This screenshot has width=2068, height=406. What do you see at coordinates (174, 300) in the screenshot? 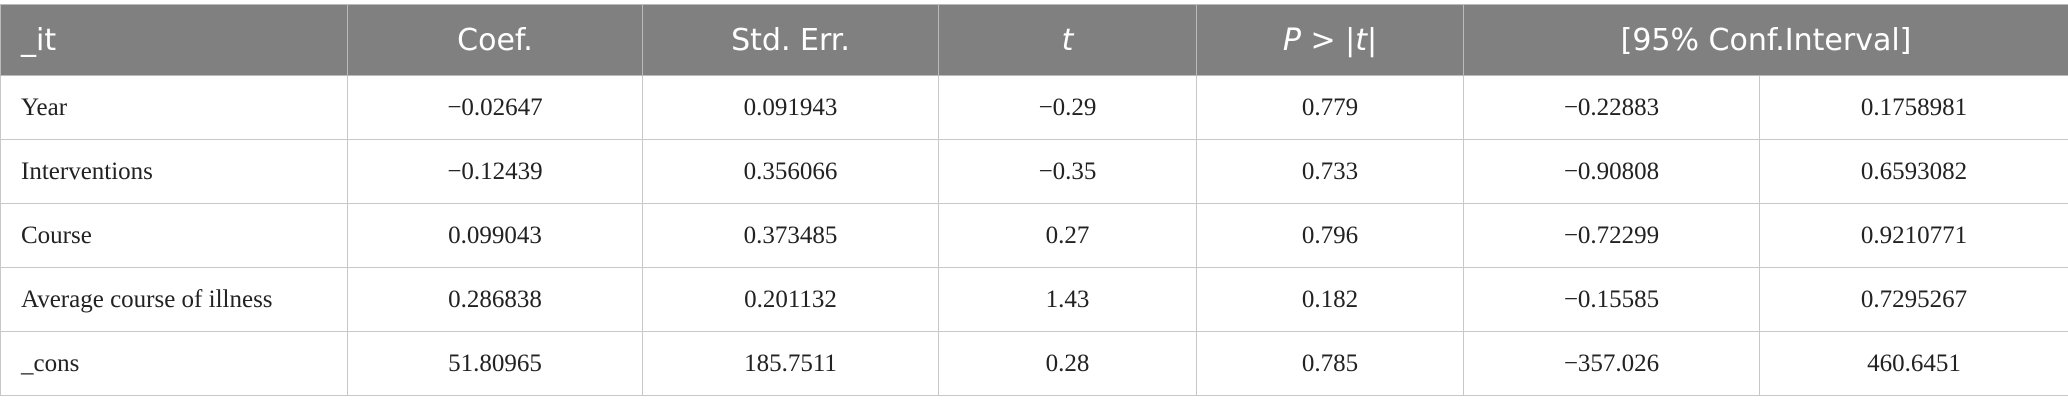
I see `table-cell: Average course of illness` at bounding box center [174, 300].